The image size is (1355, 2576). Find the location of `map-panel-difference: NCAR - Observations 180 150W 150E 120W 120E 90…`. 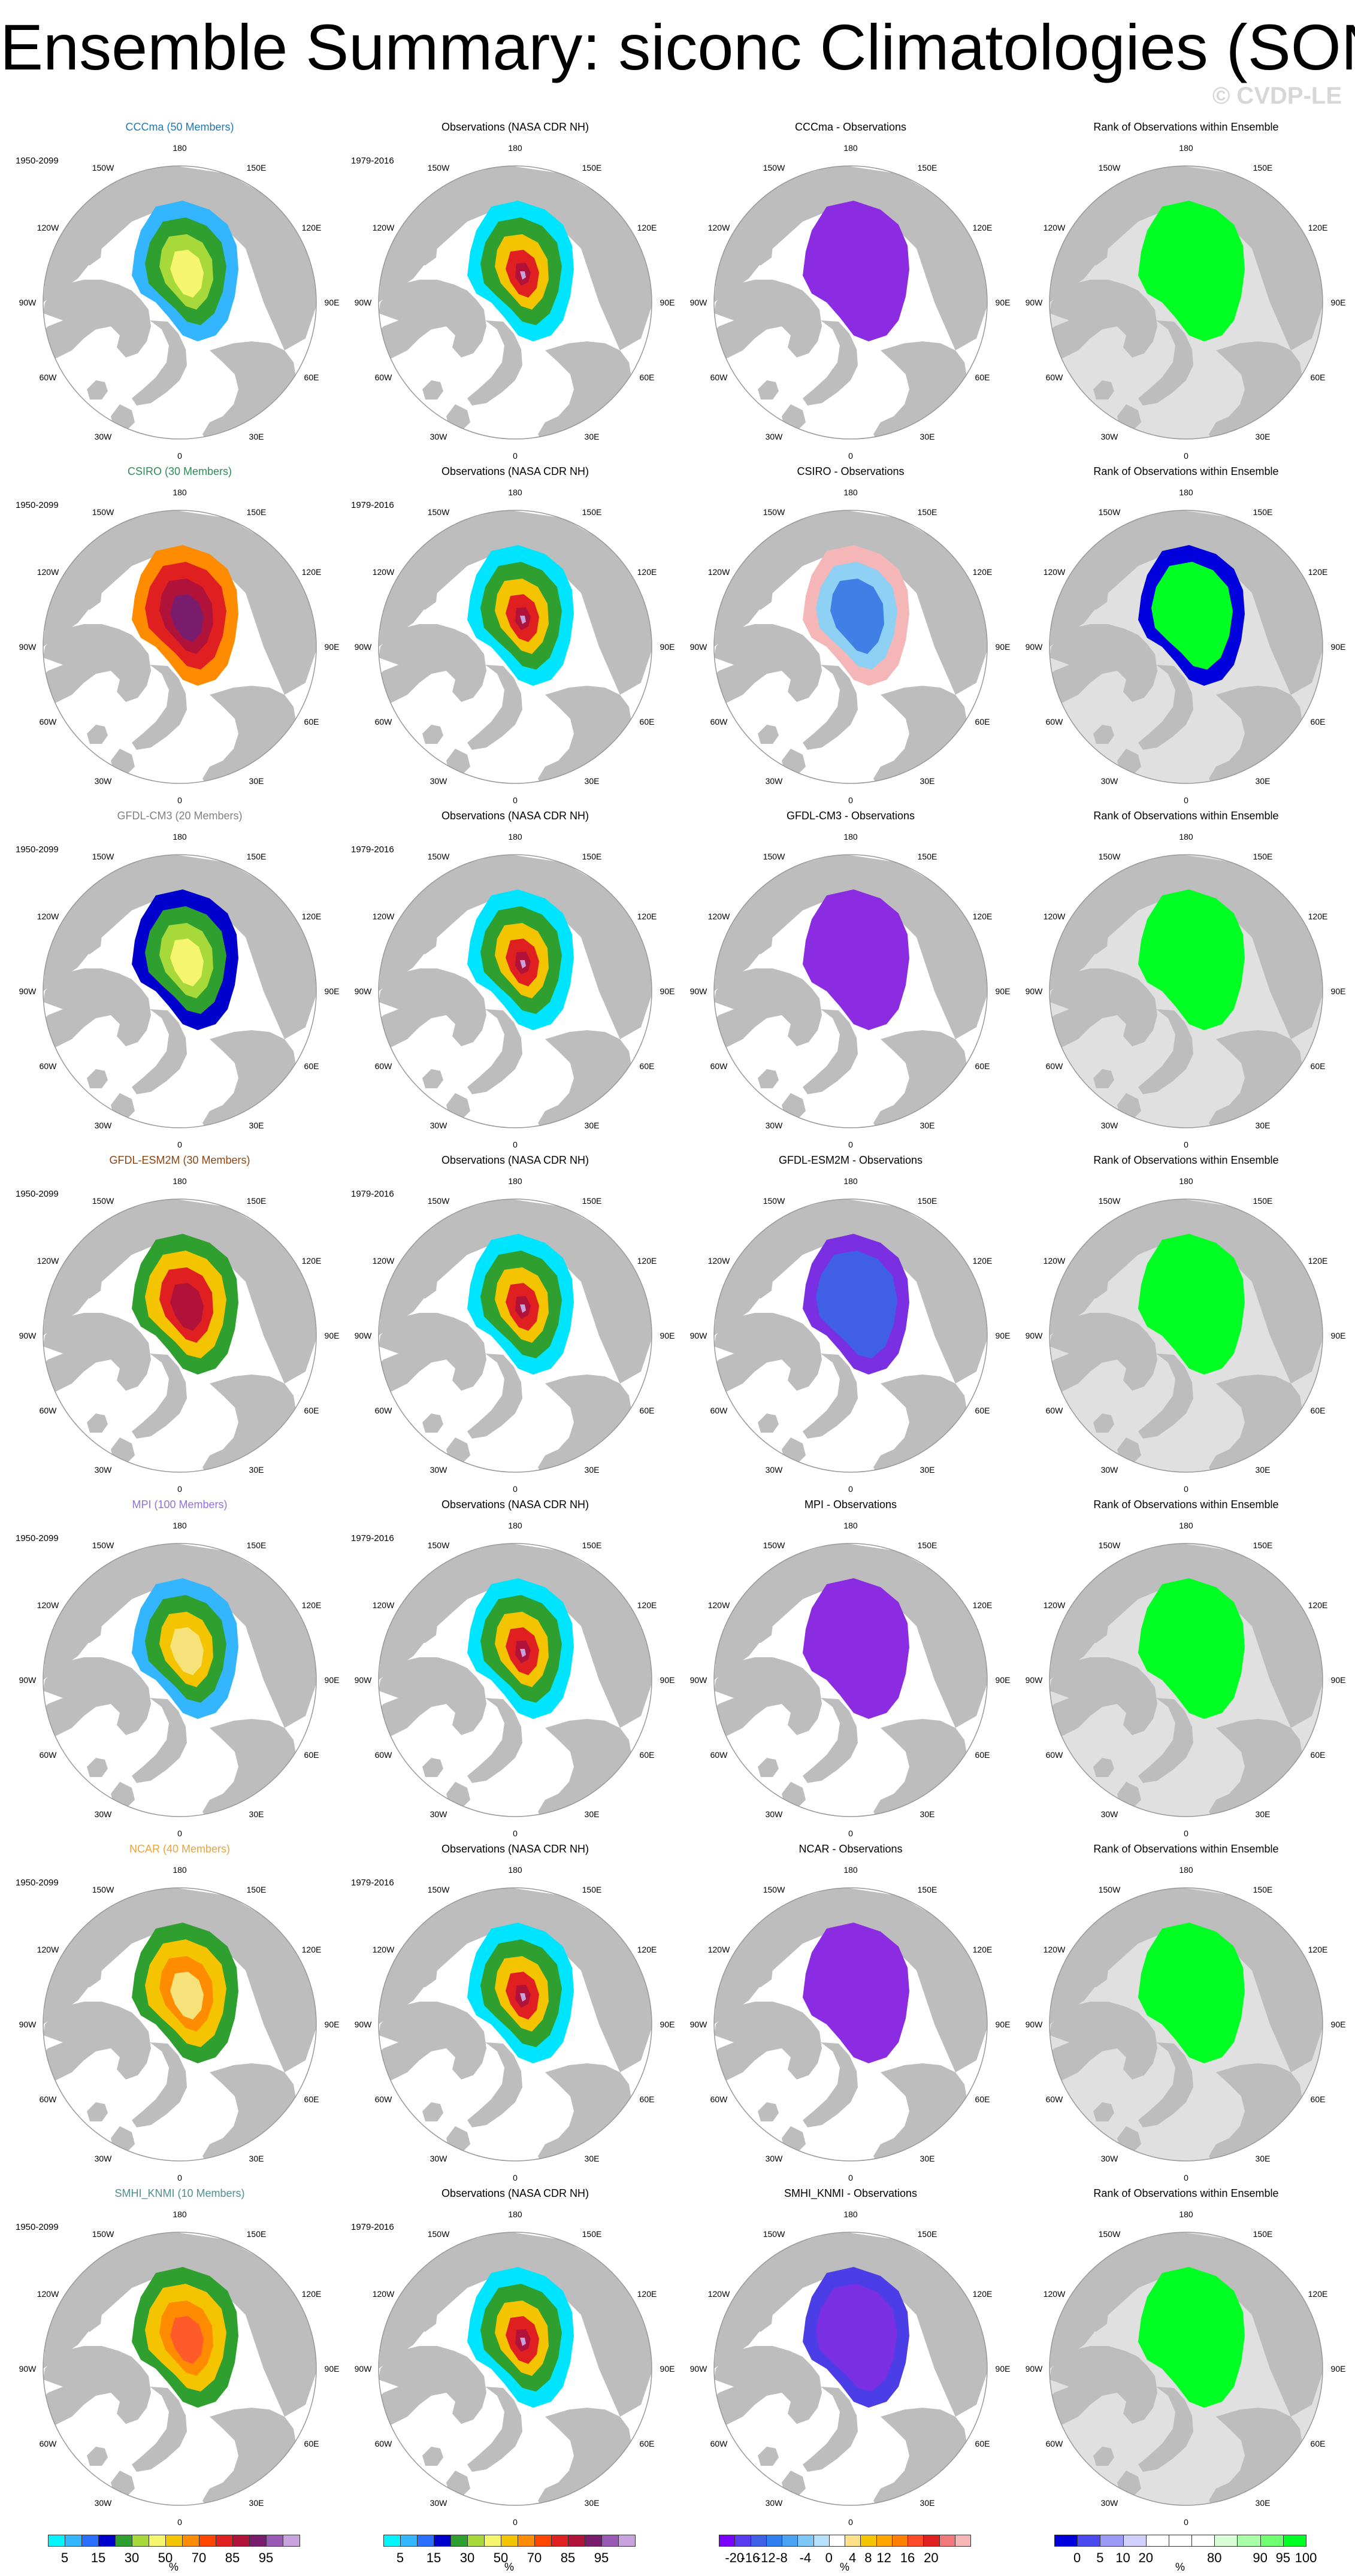

map-panel-difference: NCAR - Observations 180 150W 150E 120W 120E 90… is located at coordinates (851, 2013).